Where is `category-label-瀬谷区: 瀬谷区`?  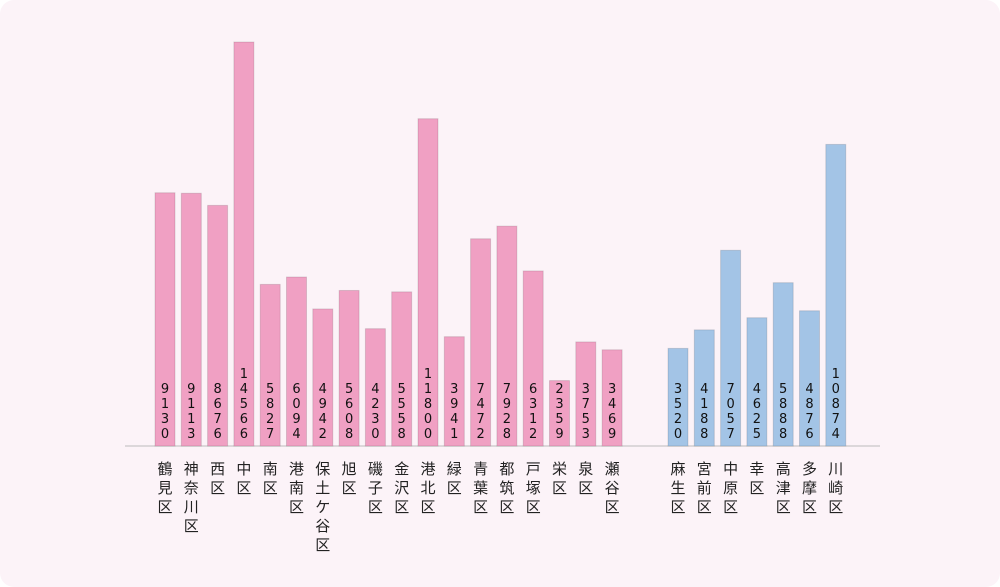 category-label-瀬谷区: 瀬谷区 is located at coordinates (612, 488).